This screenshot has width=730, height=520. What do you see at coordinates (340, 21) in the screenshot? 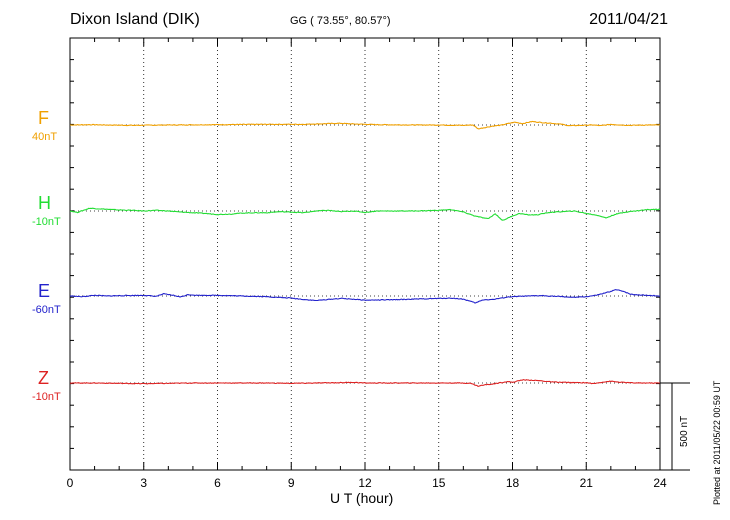
I see `station-coordinates: GG ( 73.55°, 80.57°)` at bounding box center [340, 21].